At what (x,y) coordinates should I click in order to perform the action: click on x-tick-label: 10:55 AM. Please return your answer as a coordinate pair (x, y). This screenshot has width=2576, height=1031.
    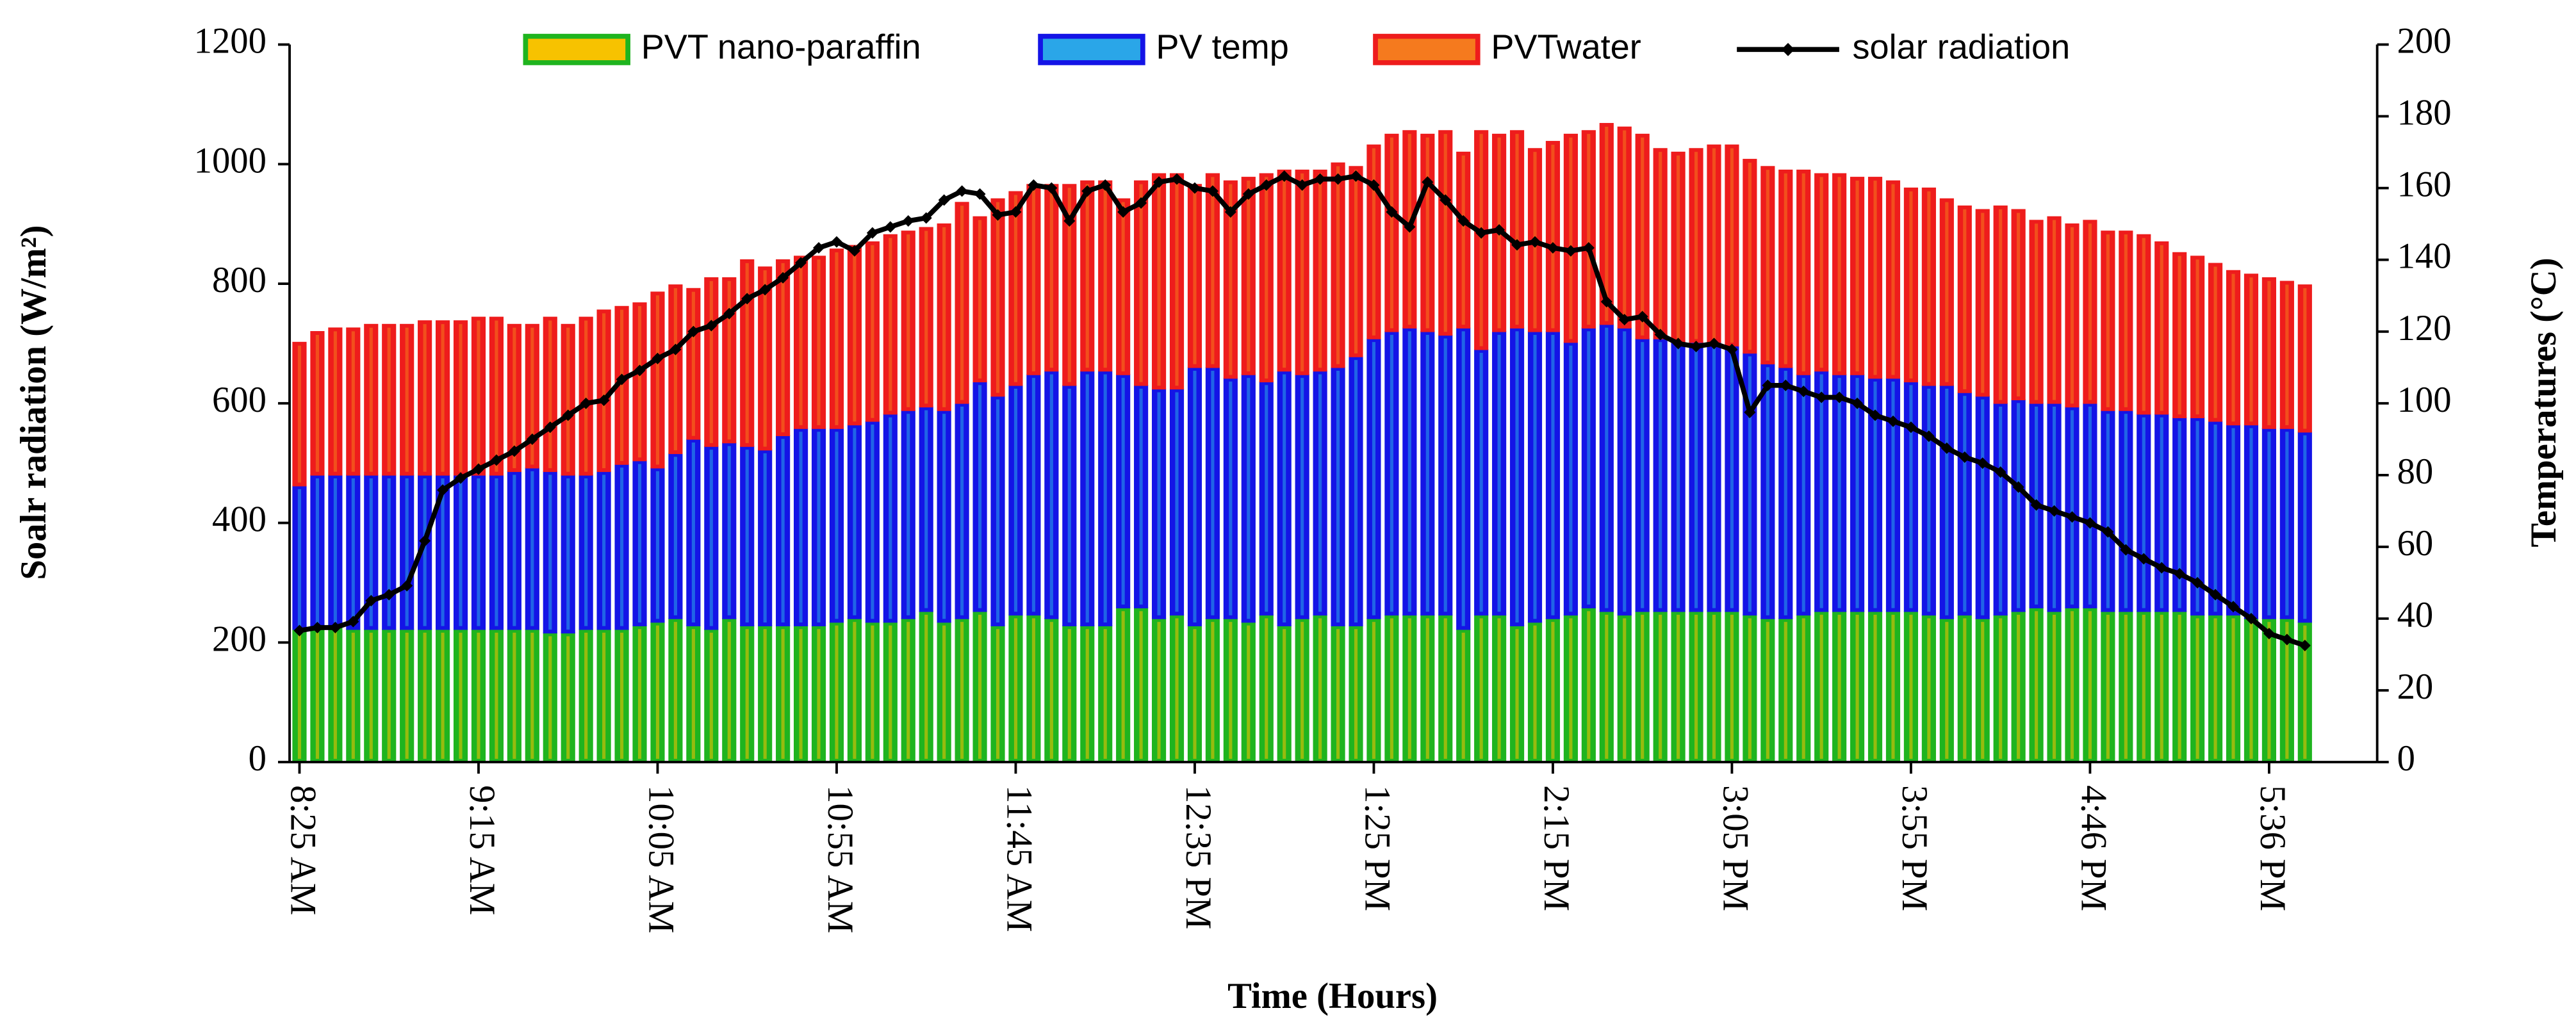
    Looking at the image, I should click on (840, 859).